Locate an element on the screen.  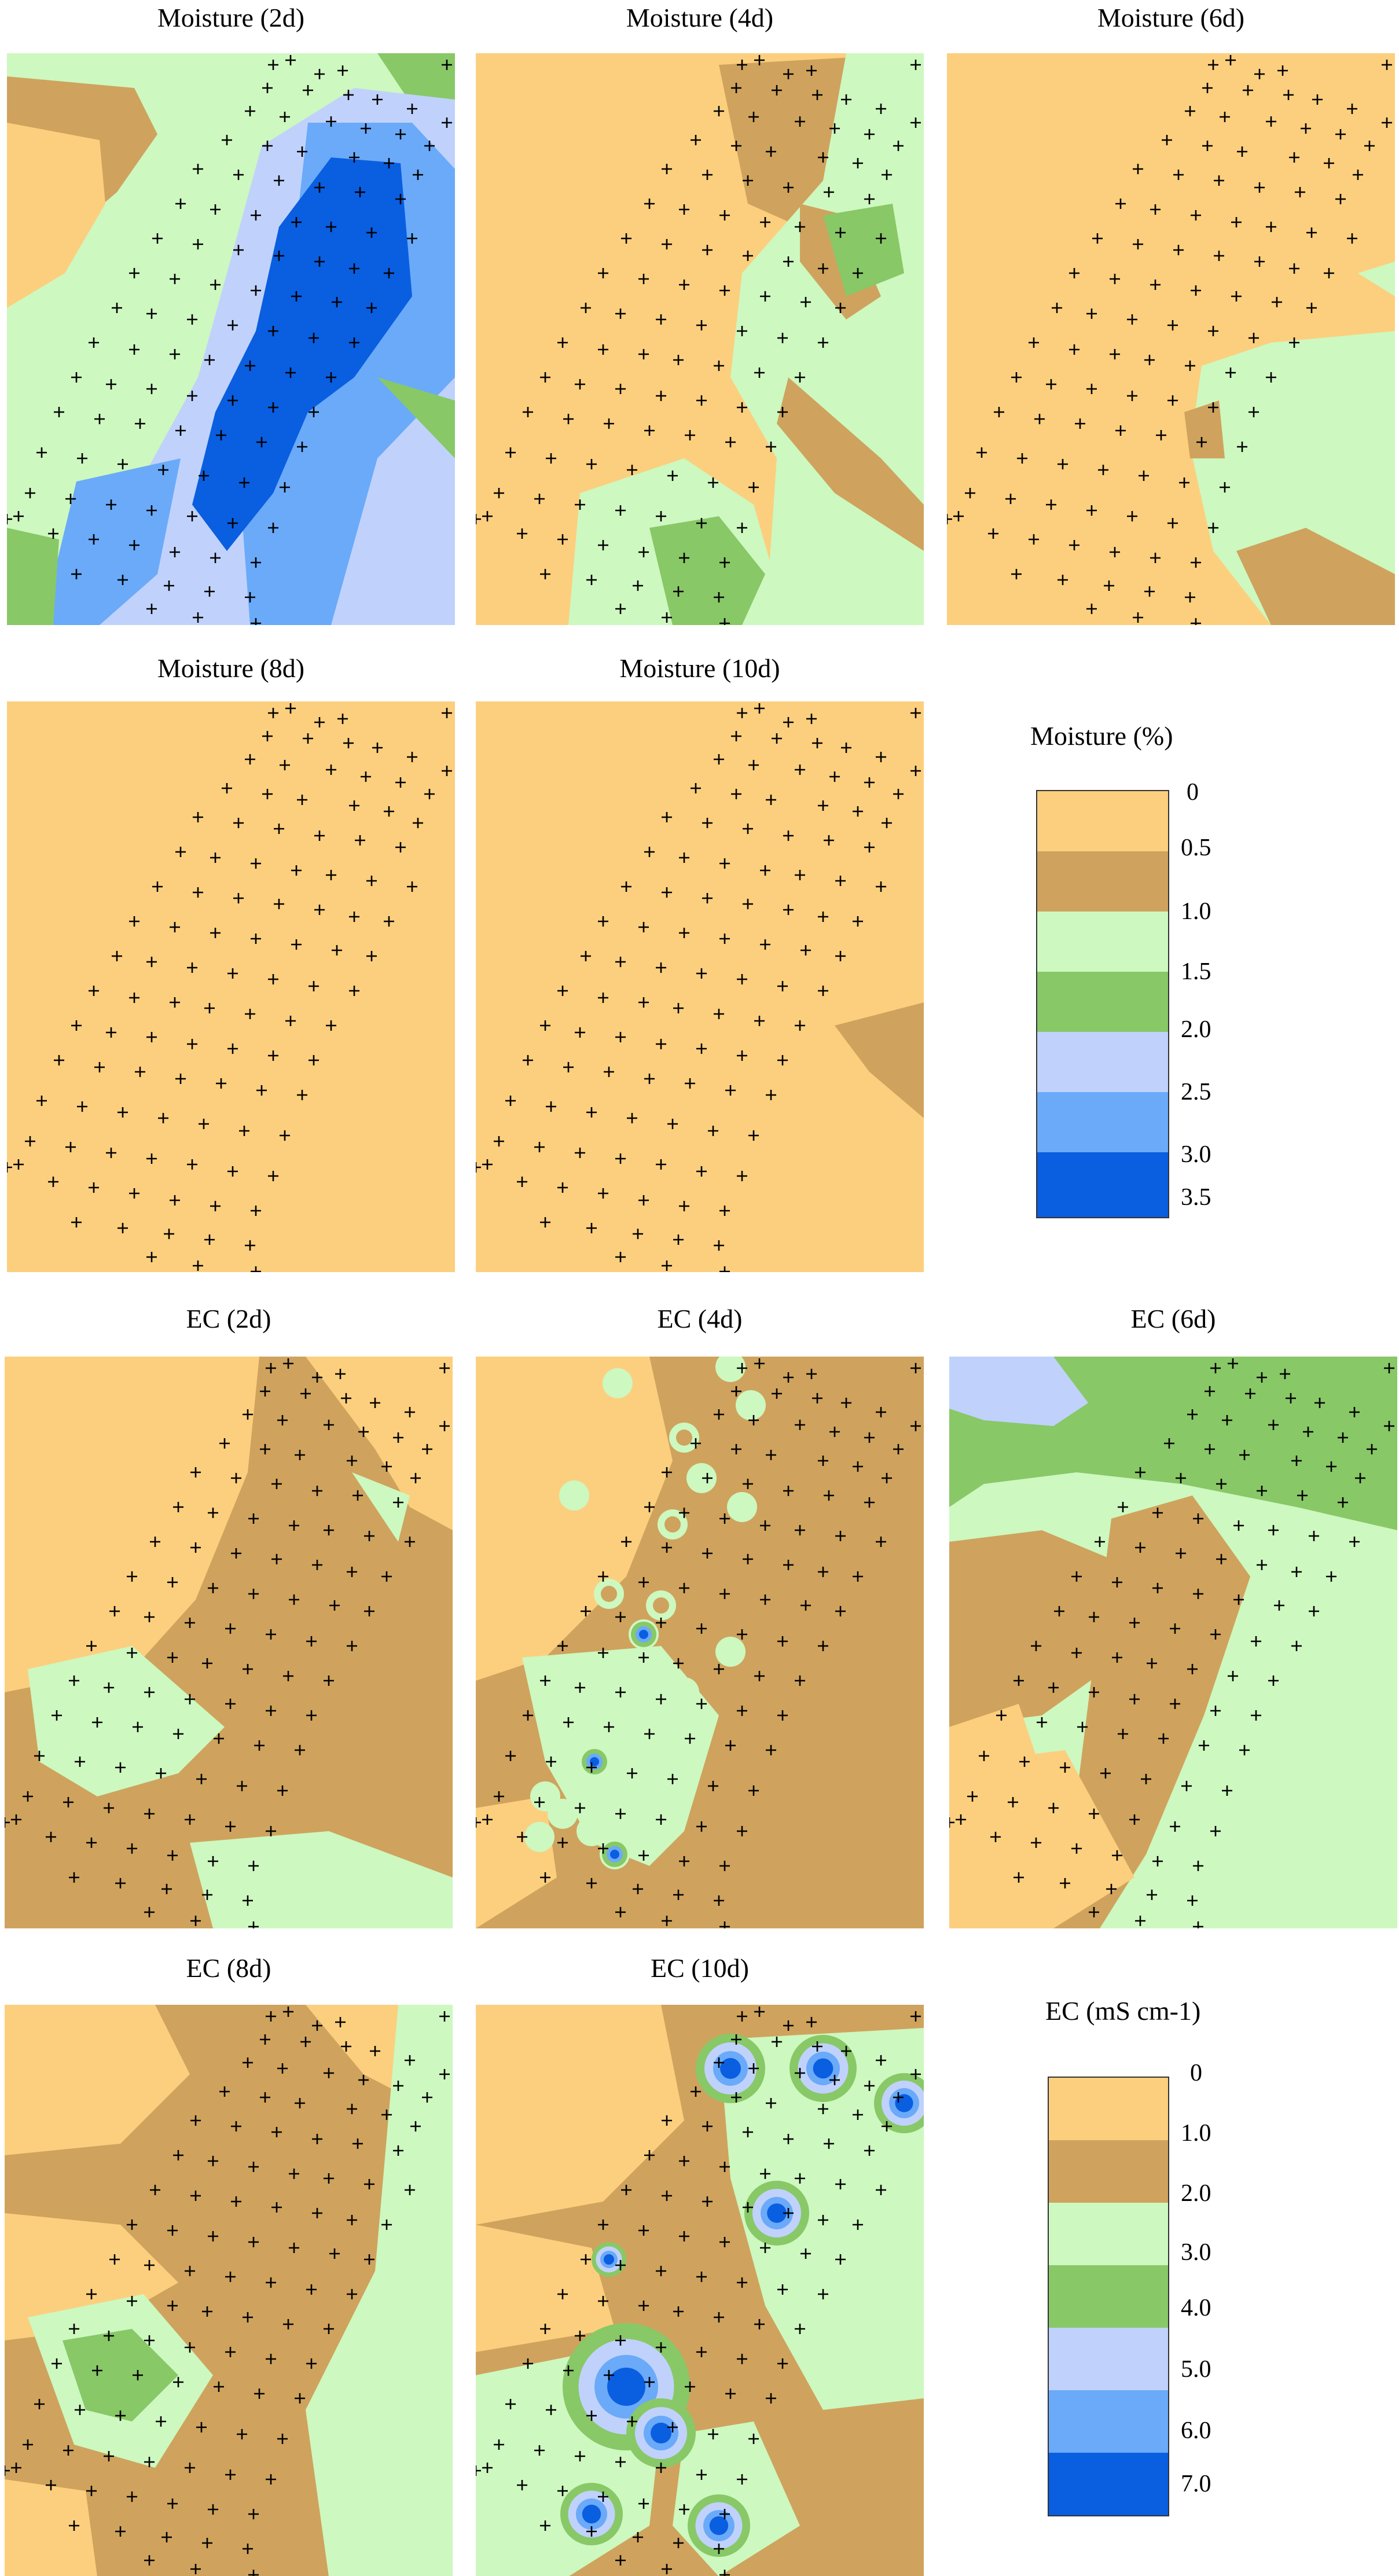
legend-label: 0 is located at coordinates (1193, 793).